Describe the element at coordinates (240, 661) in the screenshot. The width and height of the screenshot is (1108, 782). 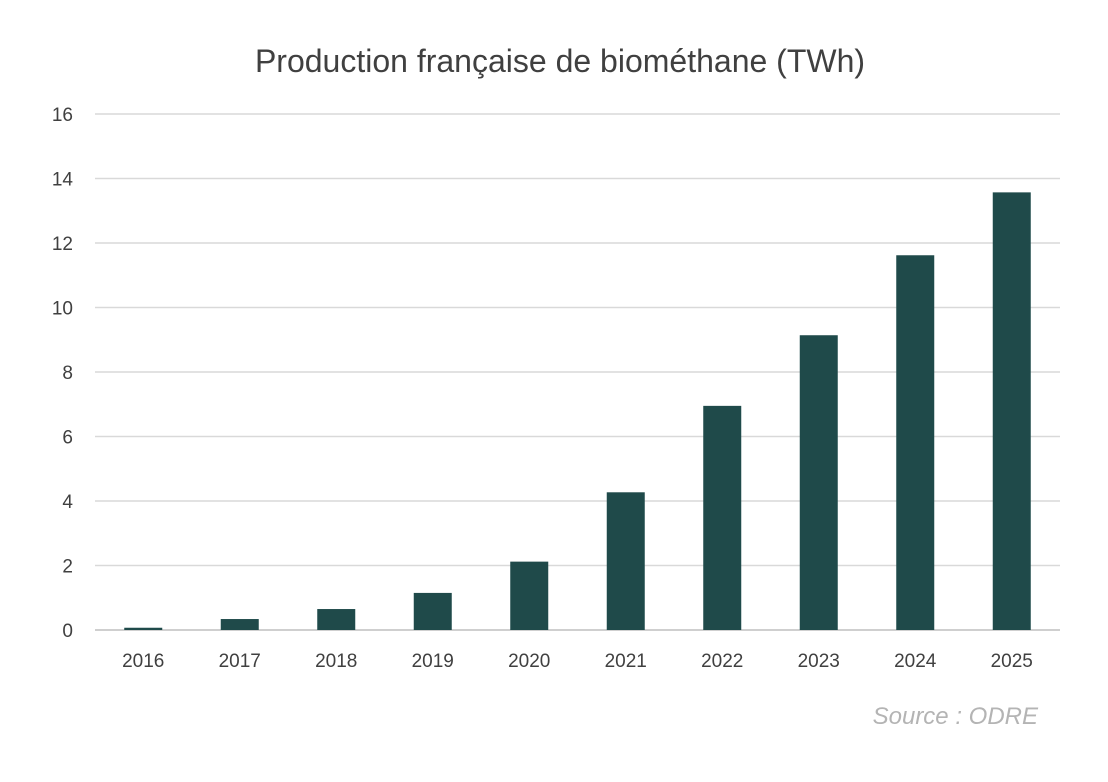
I see `x-tick-label: 2017` at that location.